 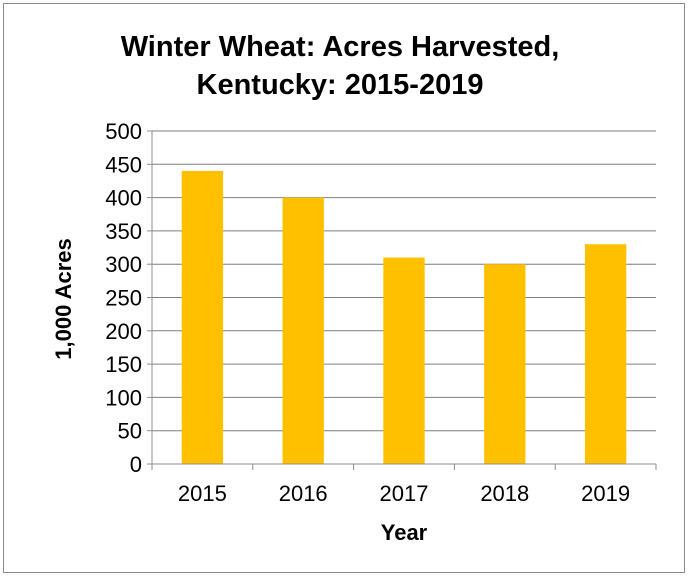 I want to click on y-tick-label: 300, so click(x=123, y=264).